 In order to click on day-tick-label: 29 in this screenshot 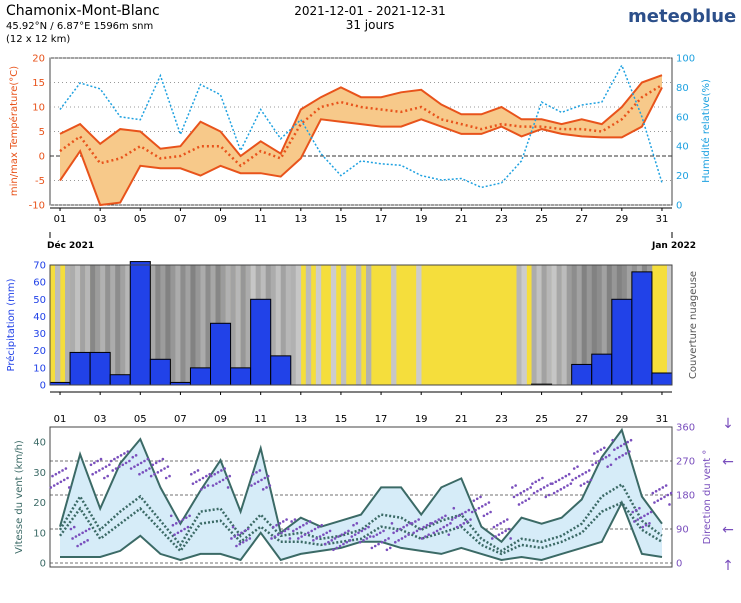, I will do `click(621, 419)`.